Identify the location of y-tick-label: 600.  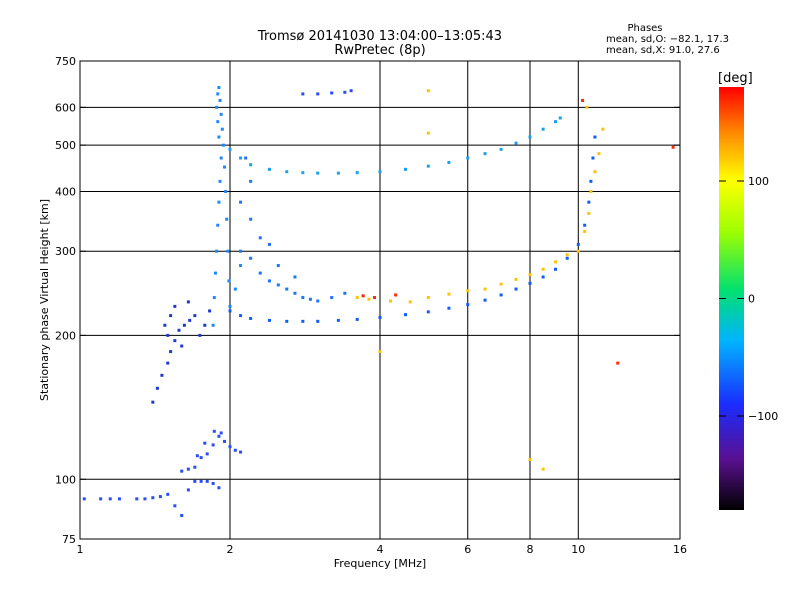
(65, 107).